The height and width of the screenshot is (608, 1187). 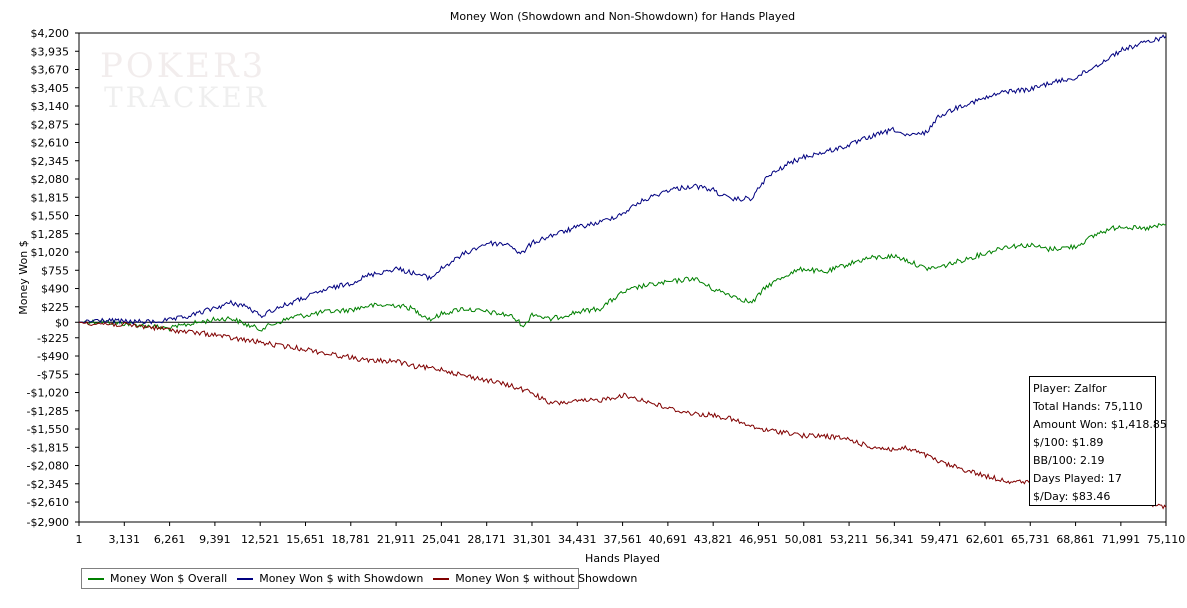 What do you see at coordinates (50, 106) in the screenshot?
I see `y-tick-label: $3,140` at bounding box center [50, 106].